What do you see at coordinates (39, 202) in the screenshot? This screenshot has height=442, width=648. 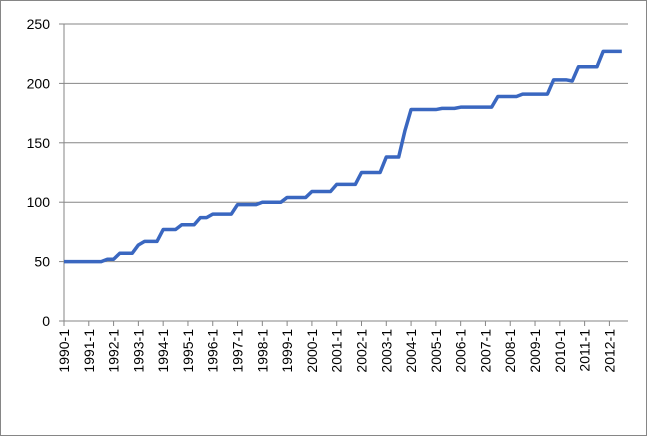 I see `y-tick-label: 100` at bounding box center [39, 202].